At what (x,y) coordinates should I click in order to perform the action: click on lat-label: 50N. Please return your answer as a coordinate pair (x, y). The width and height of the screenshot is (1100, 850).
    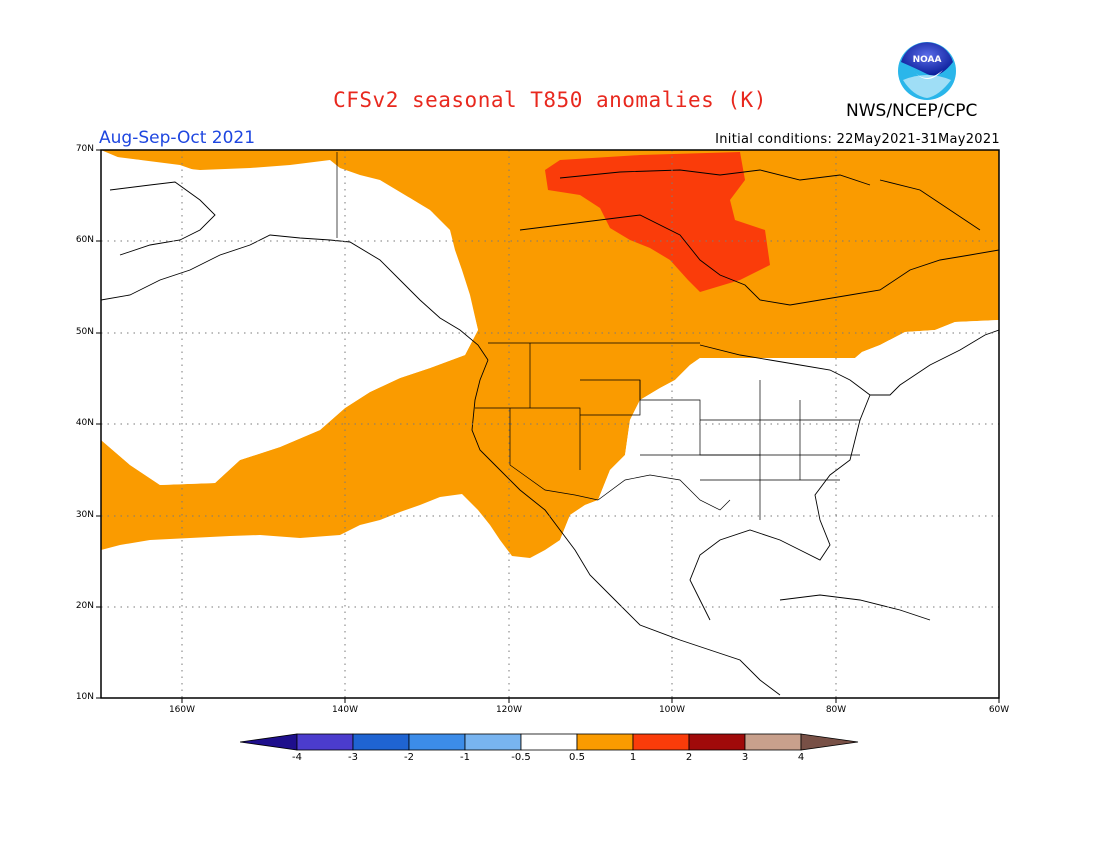
    Looking at the image, I should click on (84, 332).